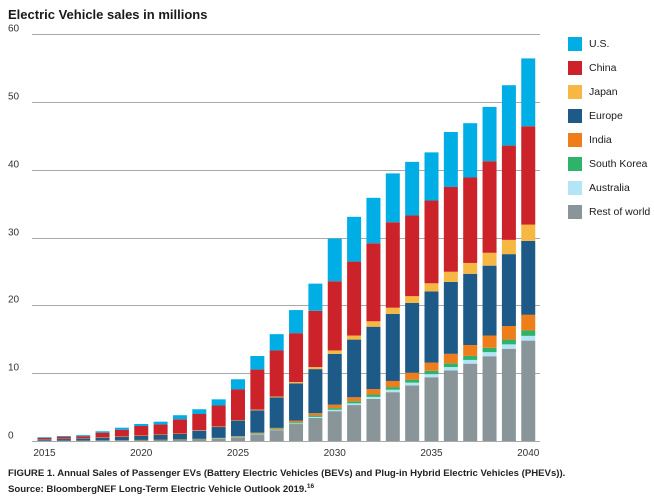 This screenshot has height=500, width=654. What do you see at coordinates (575, 92) in the screenshot?
I see `legend-swatch-japan` at bounding box center [575, 92].